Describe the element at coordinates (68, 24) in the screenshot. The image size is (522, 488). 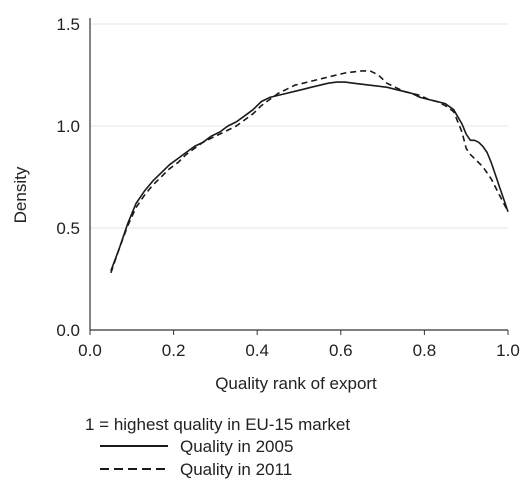
I see `y-tick-label: 1.5` at that location.